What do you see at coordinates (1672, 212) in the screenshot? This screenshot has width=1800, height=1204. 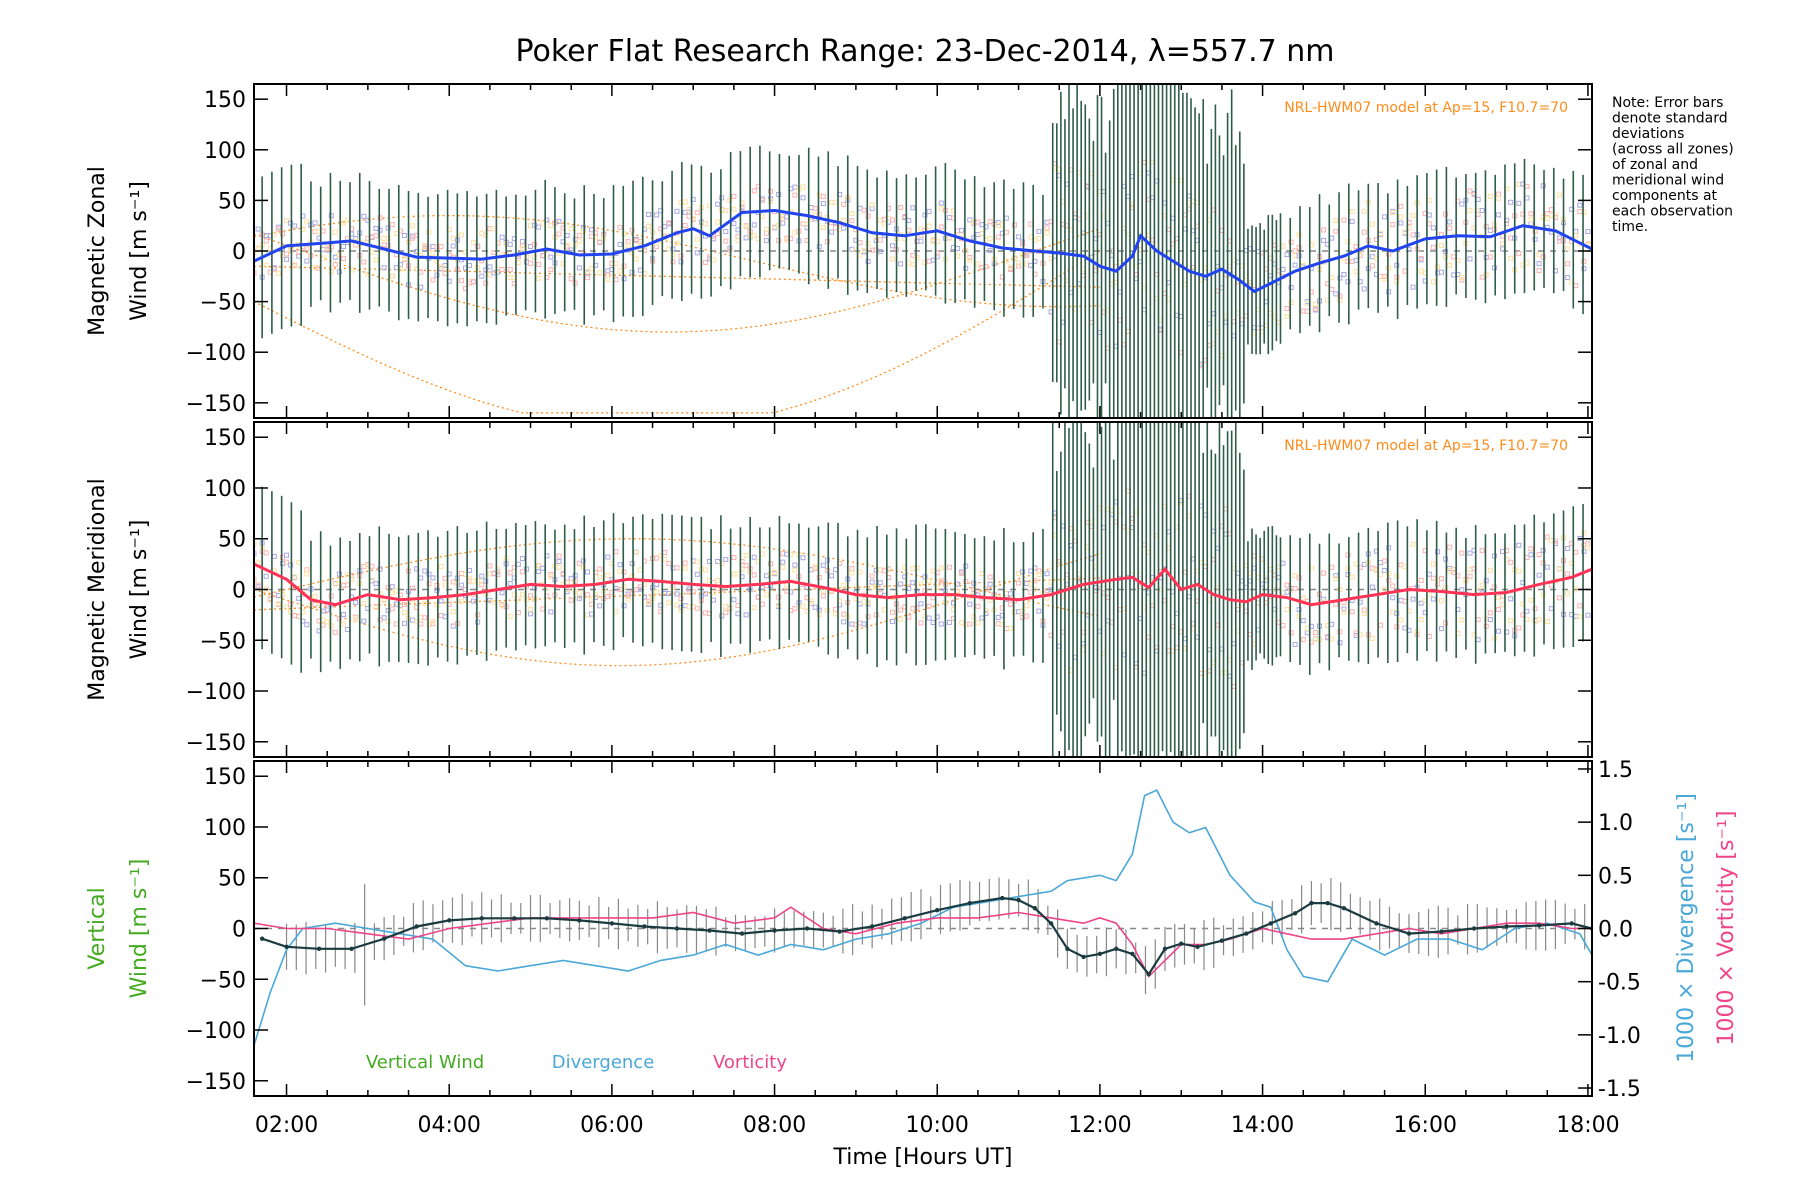 I see `note-line: each observation` at bounding box center [1672, 212].